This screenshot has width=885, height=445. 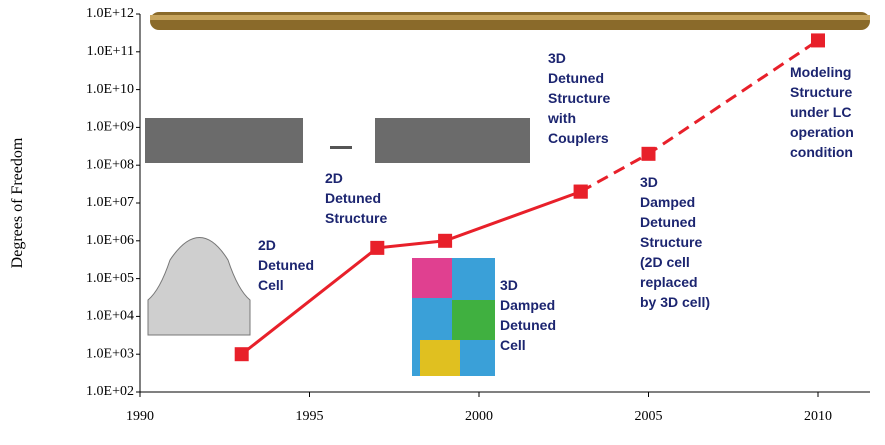 What do you see at coordinates (110, 391) in the screenshot?
I see `y-tick-label: 1.0E+02` at bounding box center [110, 391].